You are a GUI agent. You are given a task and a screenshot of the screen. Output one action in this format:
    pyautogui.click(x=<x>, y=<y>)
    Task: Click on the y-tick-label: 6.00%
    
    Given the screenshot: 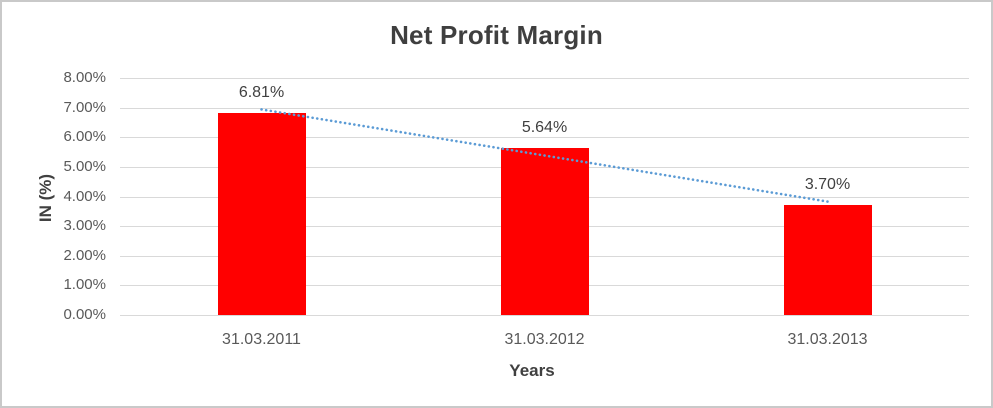 What is the action you would take?
    pyautogui.click(x=84, y=137)
    